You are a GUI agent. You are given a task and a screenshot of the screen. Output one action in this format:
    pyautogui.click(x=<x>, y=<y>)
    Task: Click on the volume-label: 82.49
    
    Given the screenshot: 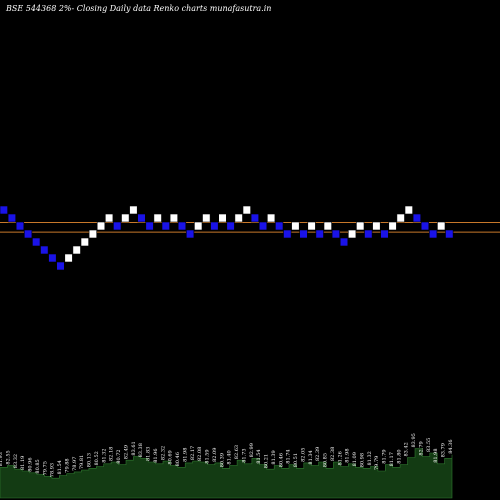 What is the action you would take?
    pyautogui.click(x=126, y=452)
    